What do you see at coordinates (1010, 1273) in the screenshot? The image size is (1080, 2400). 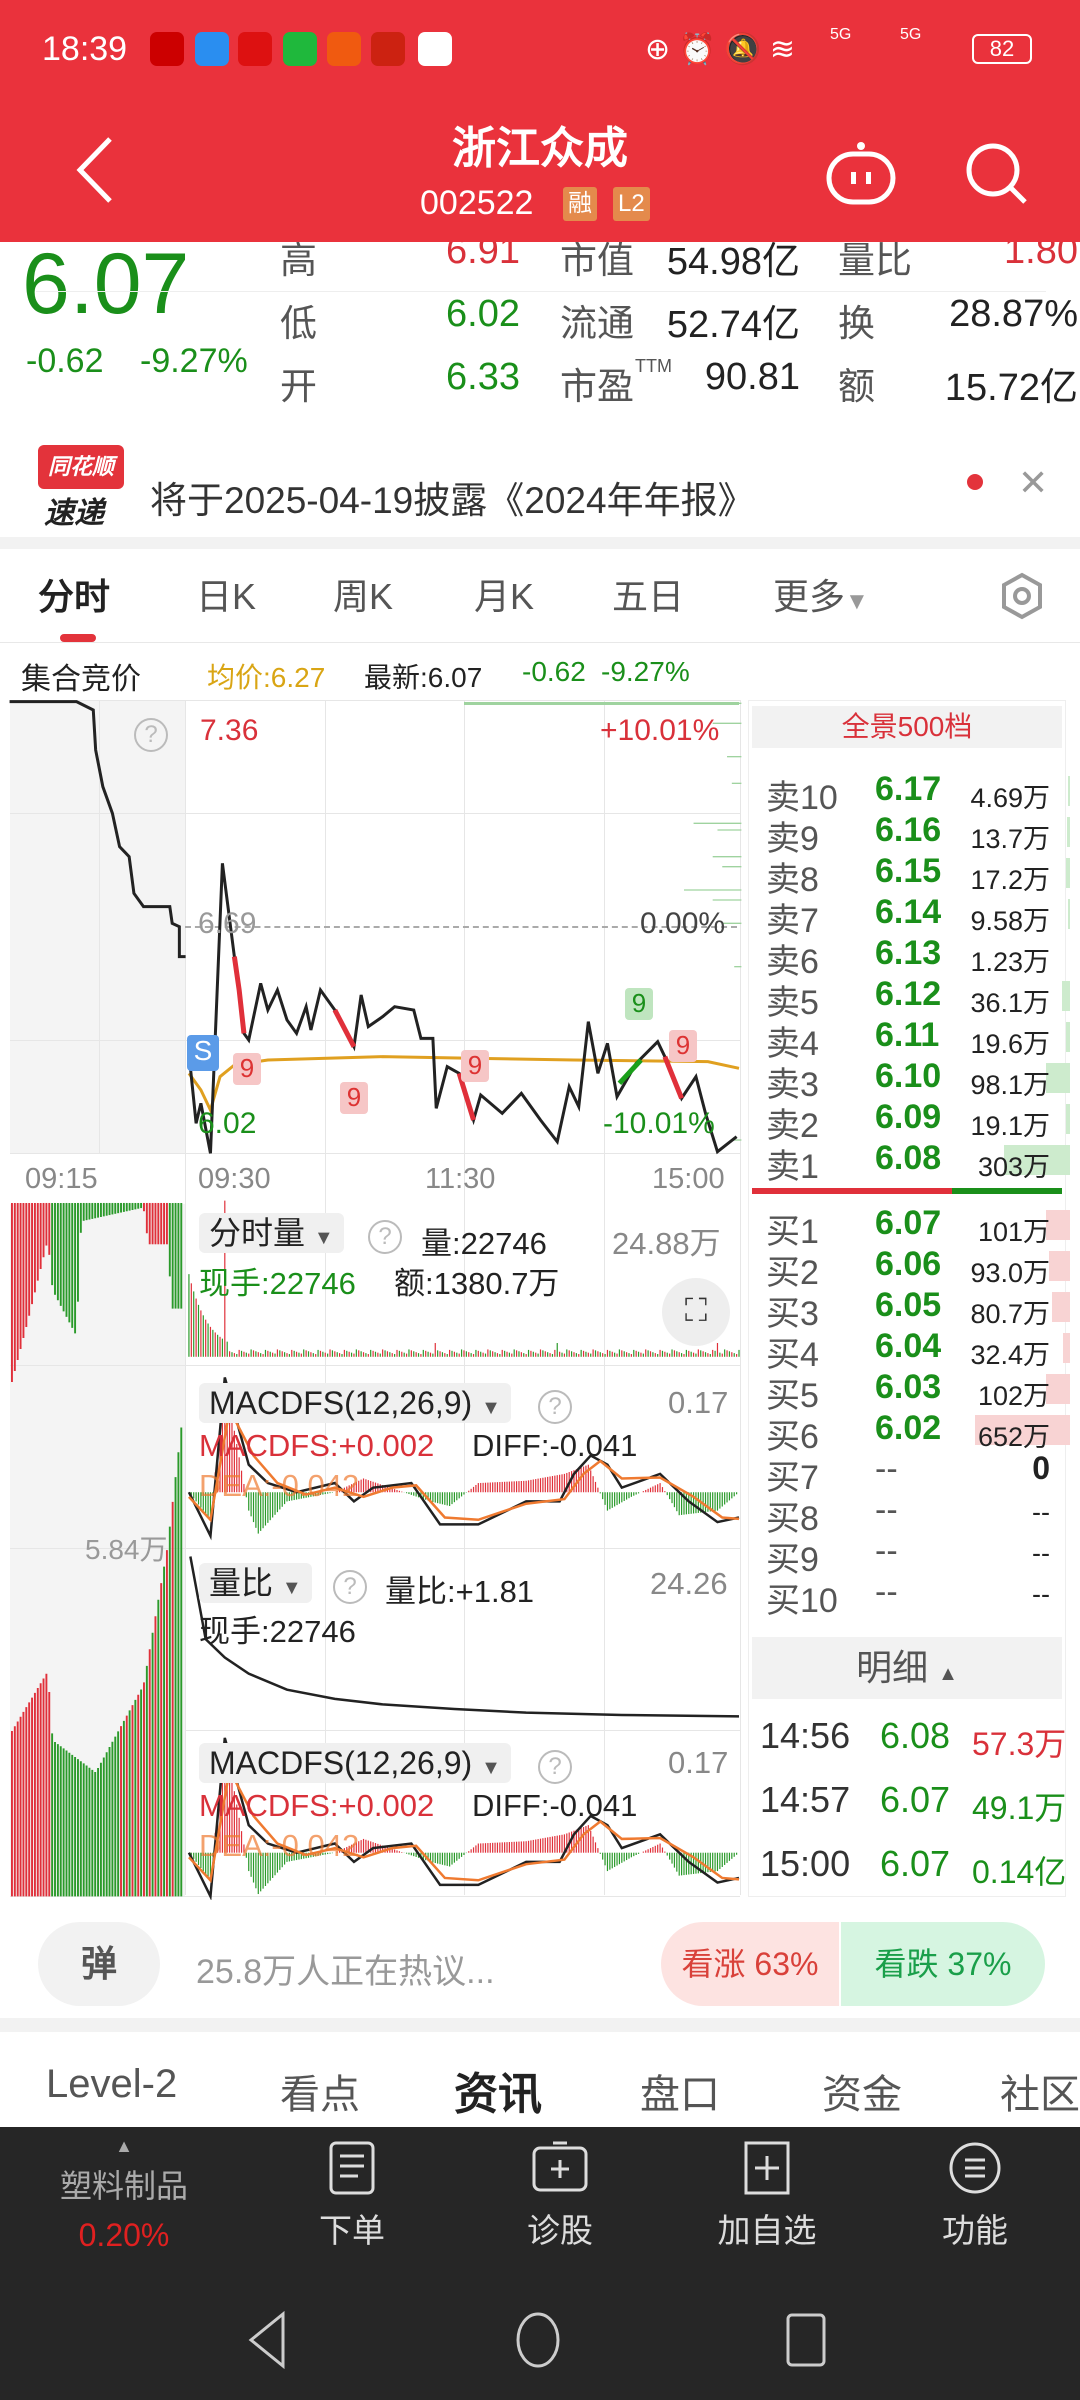 I see `level-volume: 93.0万` at bounding box center [1010, 1273].